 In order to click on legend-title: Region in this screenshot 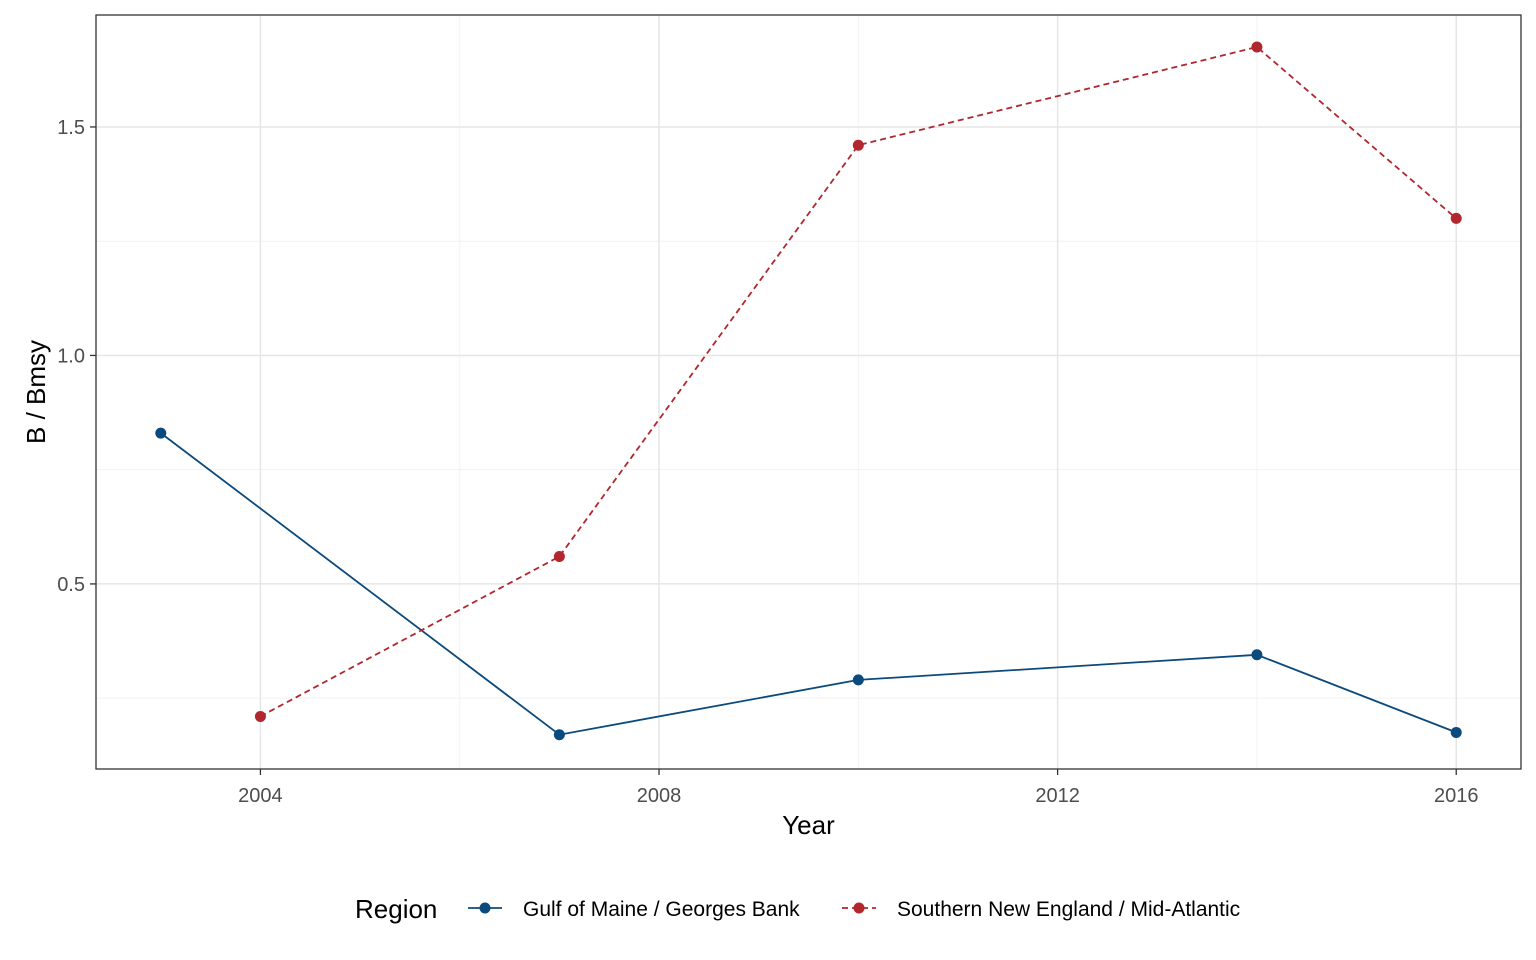, I will do `click(396, 909)`.